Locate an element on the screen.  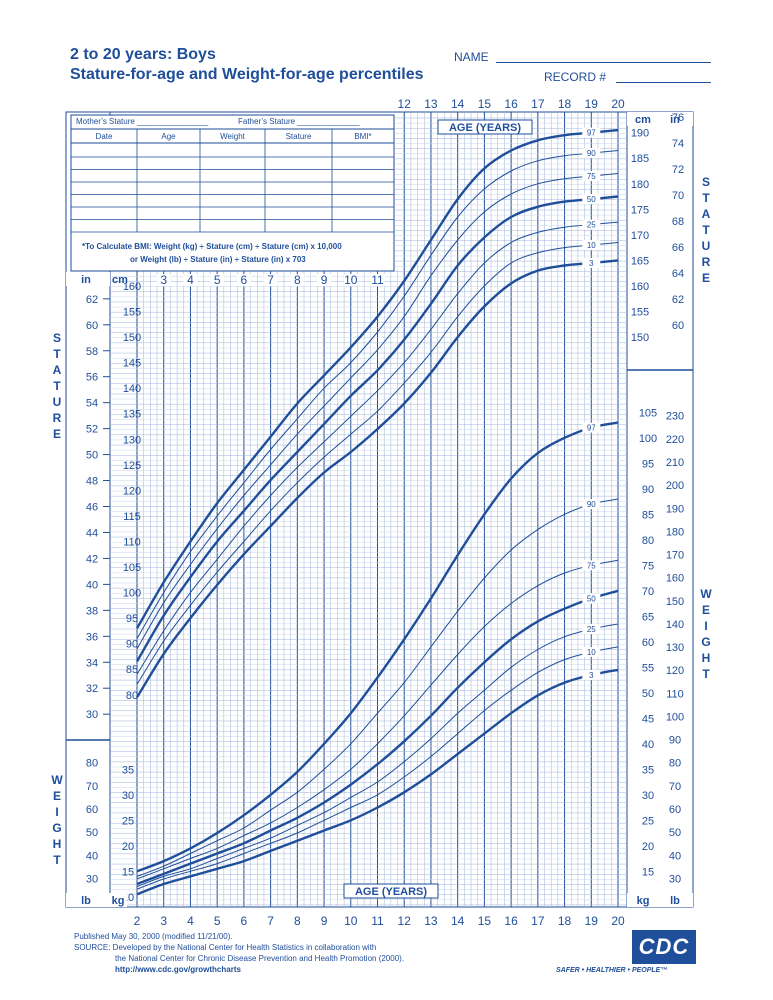
stature-in-tick-label-right: 76 is located at coordinates (678, 118).